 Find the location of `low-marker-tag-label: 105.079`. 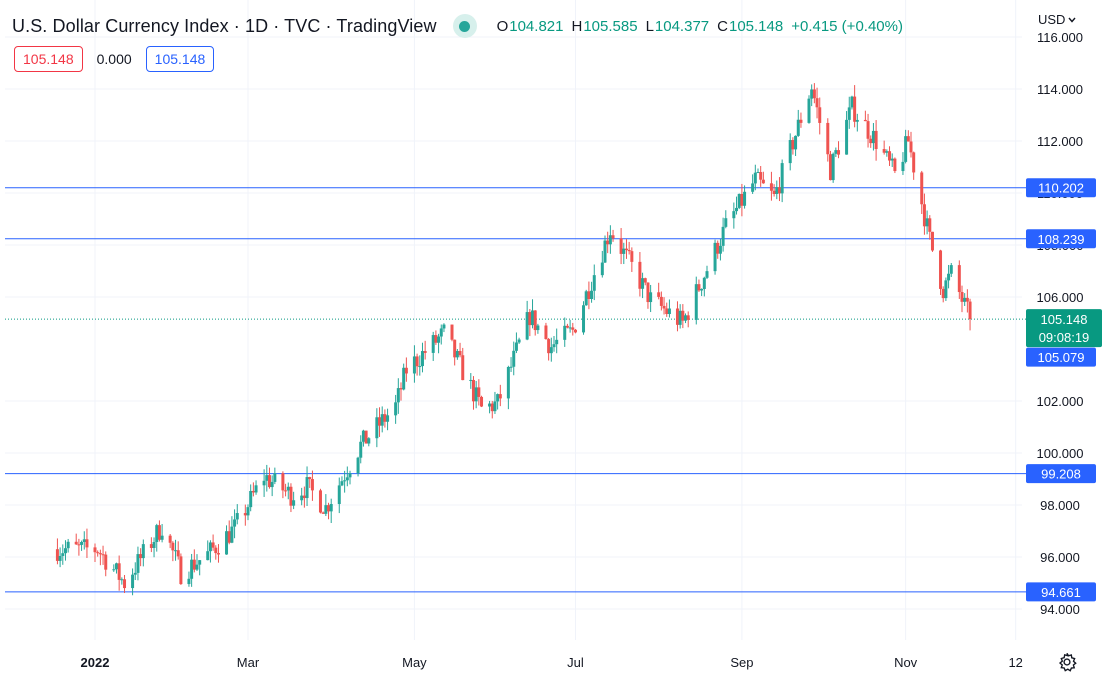

low-marker-tag-label: 105.079 is located at coordinates (1061, 357).